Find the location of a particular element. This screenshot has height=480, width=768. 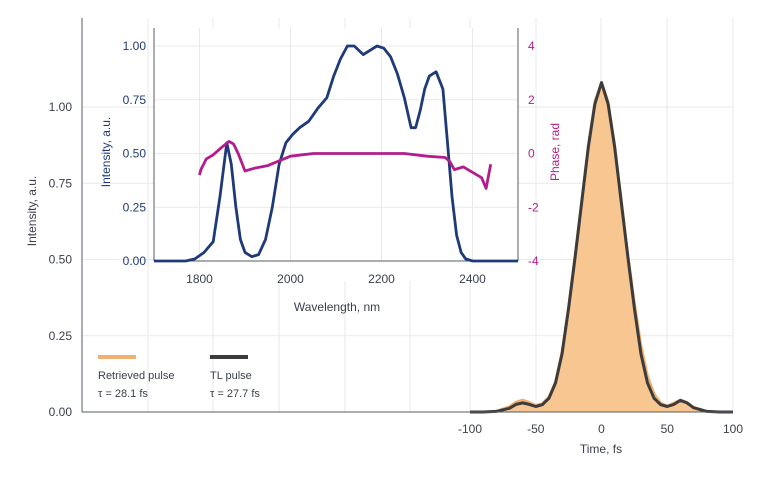

inset-x-tick-label: 1800 is located at coordinates (199, 279).